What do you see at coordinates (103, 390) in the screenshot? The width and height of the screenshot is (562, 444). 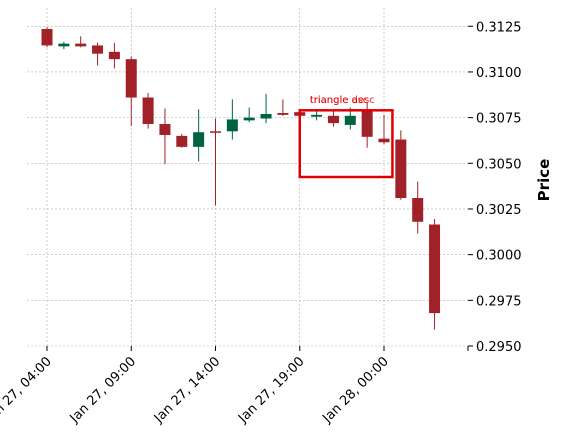 I see `x-tick-label: Jan 27, 09:00` at bounding box center [103, 390].